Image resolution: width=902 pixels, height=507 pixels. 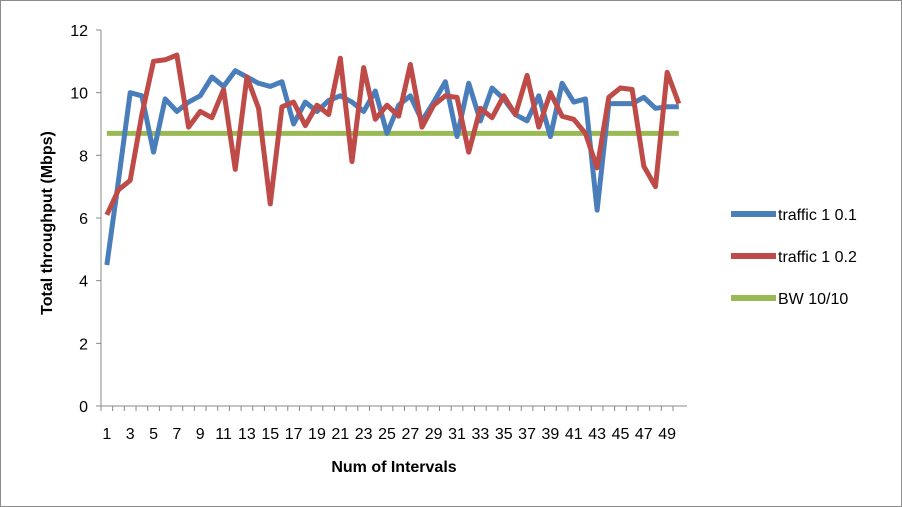 I want to click on x-axis-title: Num of Intervals, so click(x=393, y=467).